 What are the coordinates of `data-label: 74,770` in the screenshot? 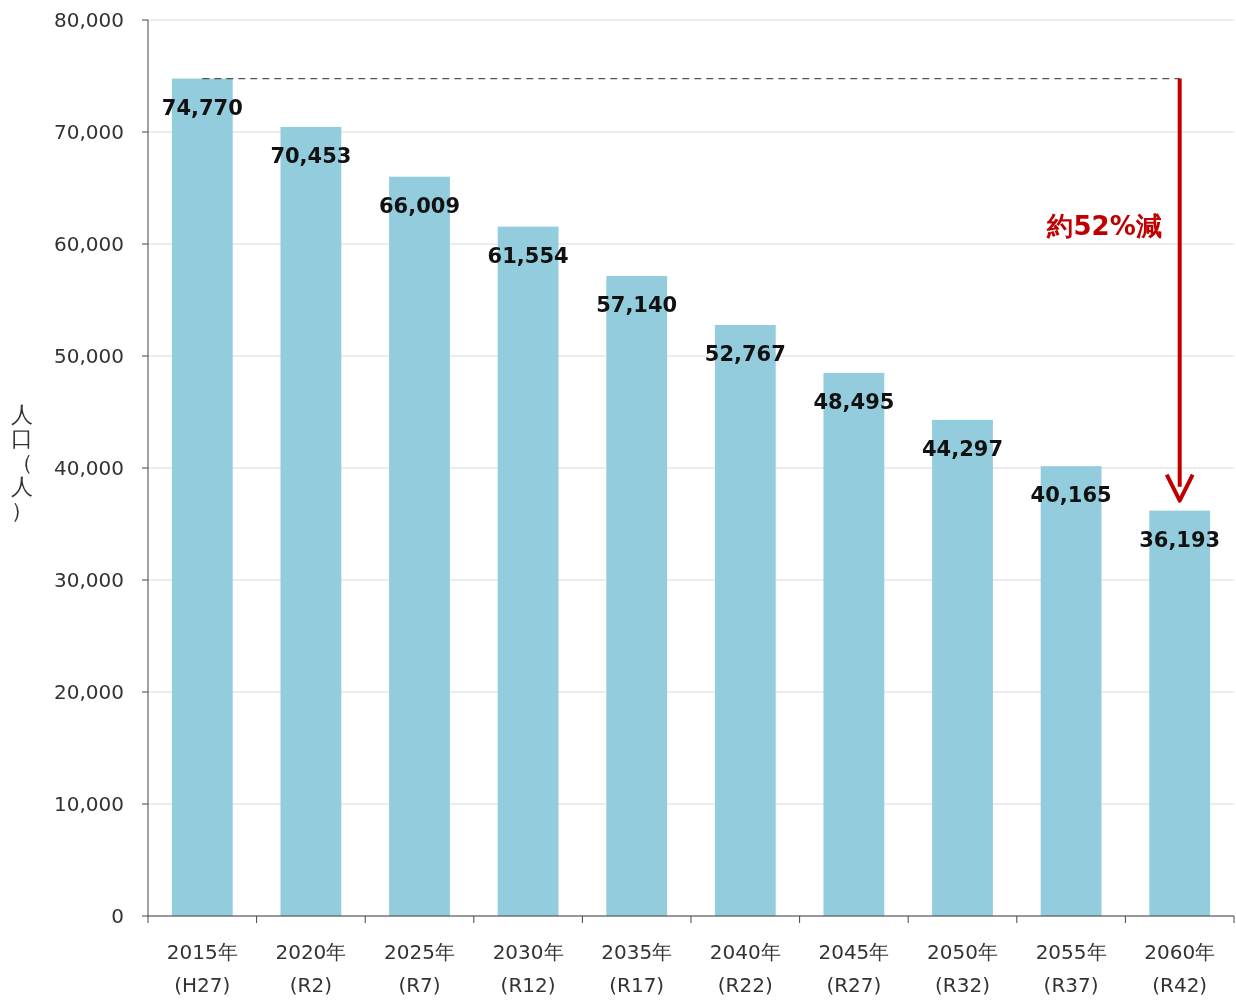 It's located at (202, 107).